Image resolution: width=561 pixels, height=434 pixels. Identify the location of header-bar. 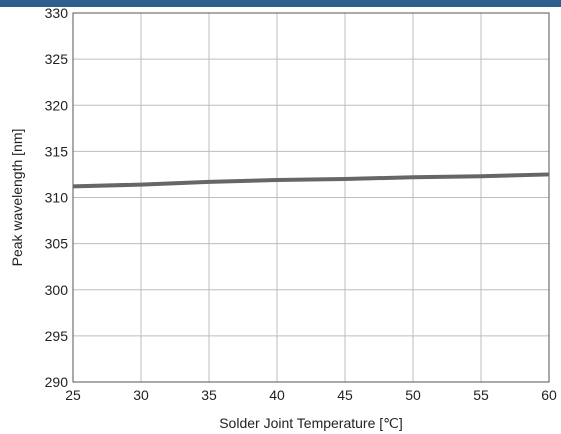
(280, 3).